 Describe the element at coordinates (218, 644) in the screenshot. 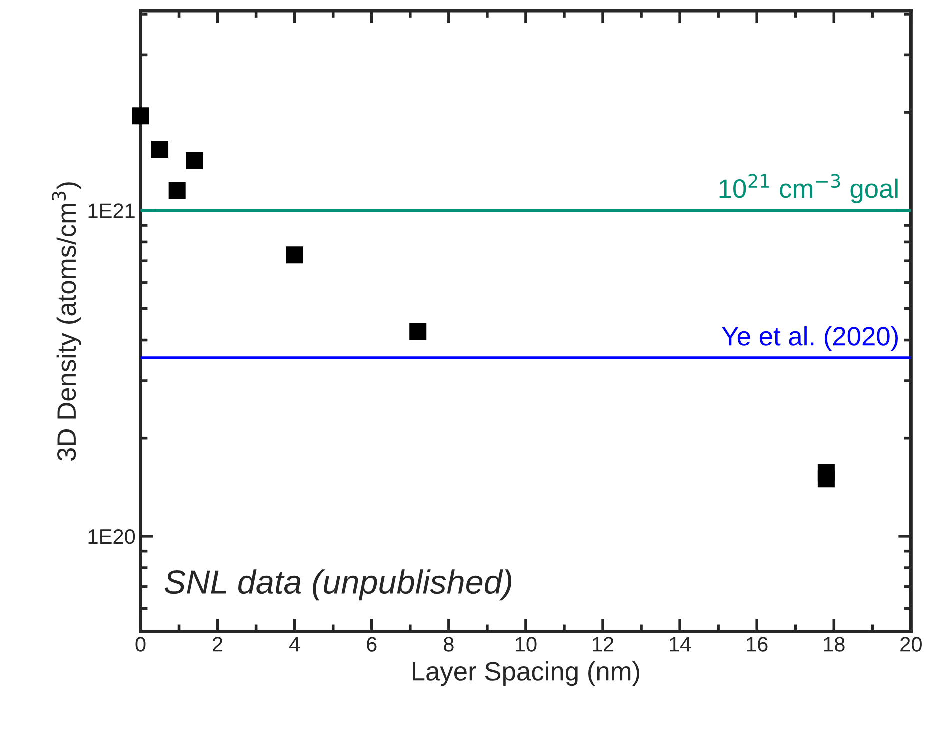

I see `x-tick-label: 2` at that location.